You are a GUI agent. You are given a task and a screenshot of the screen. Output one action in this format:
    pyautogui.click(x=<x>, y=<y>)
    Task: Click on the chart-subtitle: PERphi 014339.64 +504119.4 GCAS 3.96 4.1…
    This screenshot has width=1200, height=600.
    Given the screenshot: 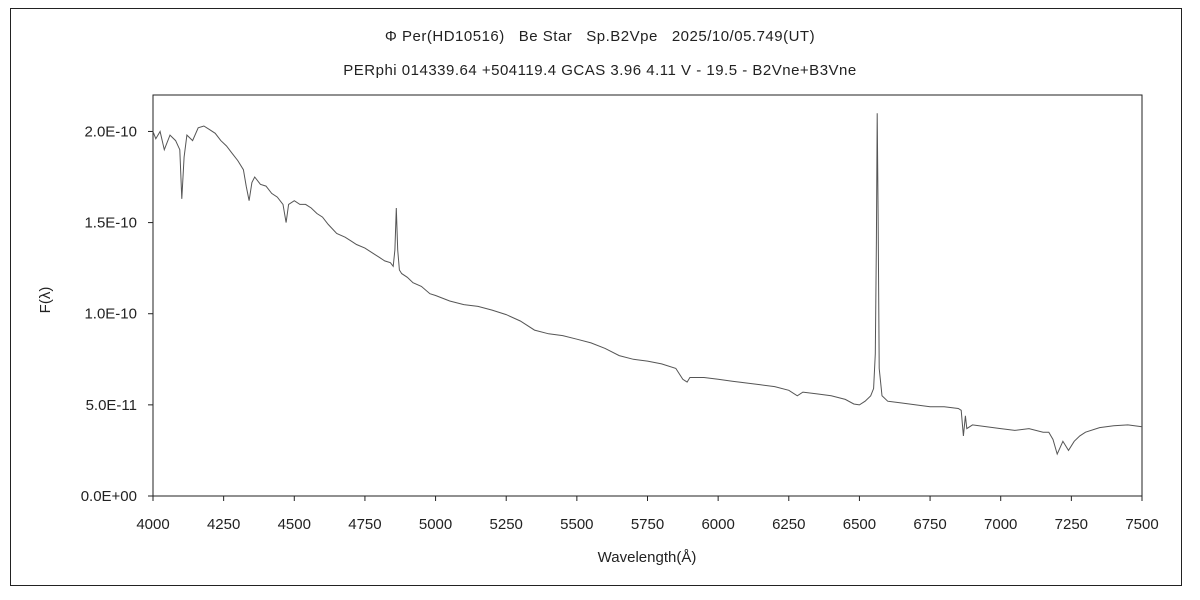 What is the action you would take?
    pyautogui.click(x=600, y=70)
    